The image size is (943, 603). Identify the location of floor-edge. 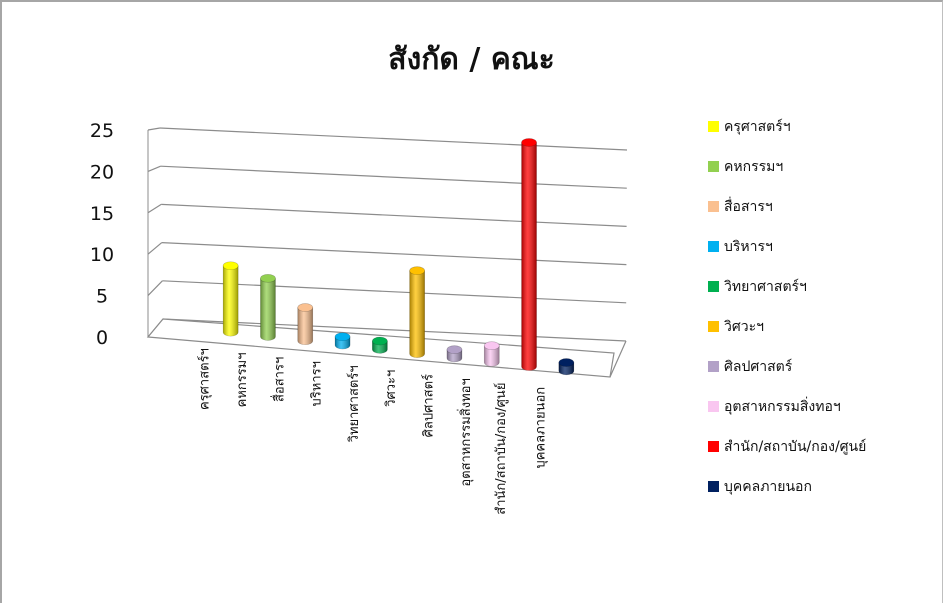
(618, 359).